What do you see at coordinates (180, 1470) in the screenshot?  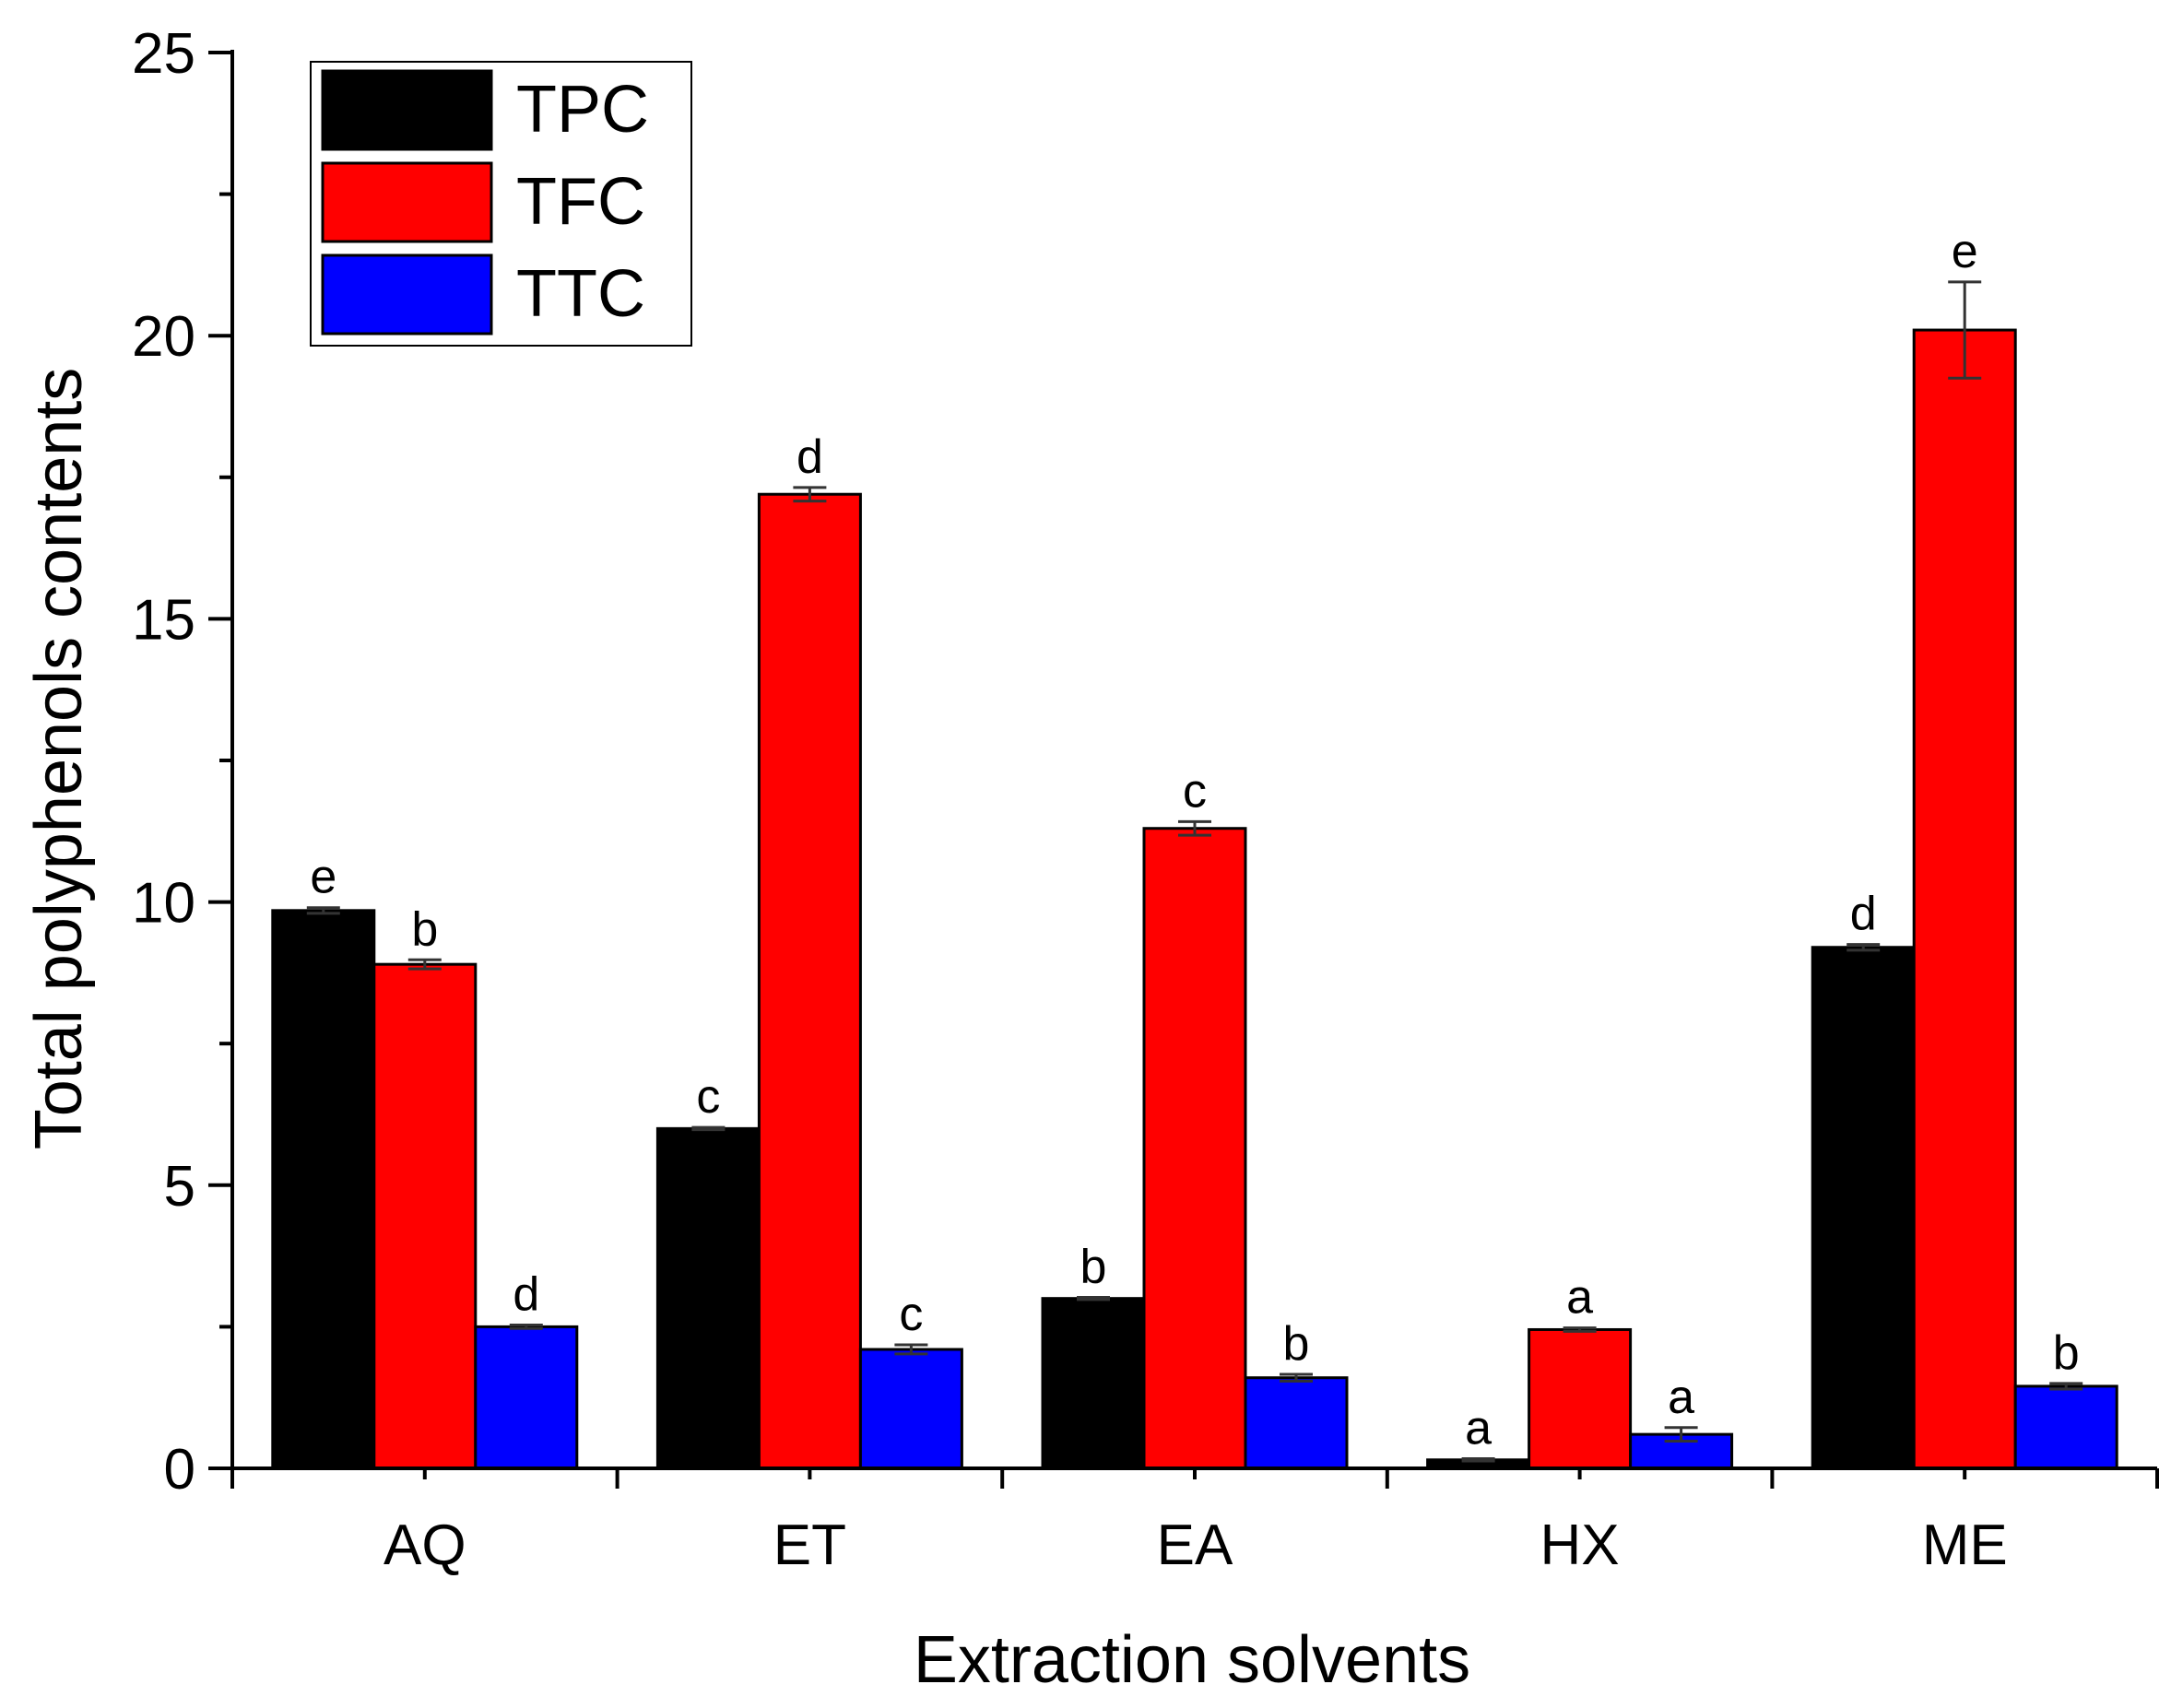 I see `y-tick-label: 0` at bounding box center [180, 1470].